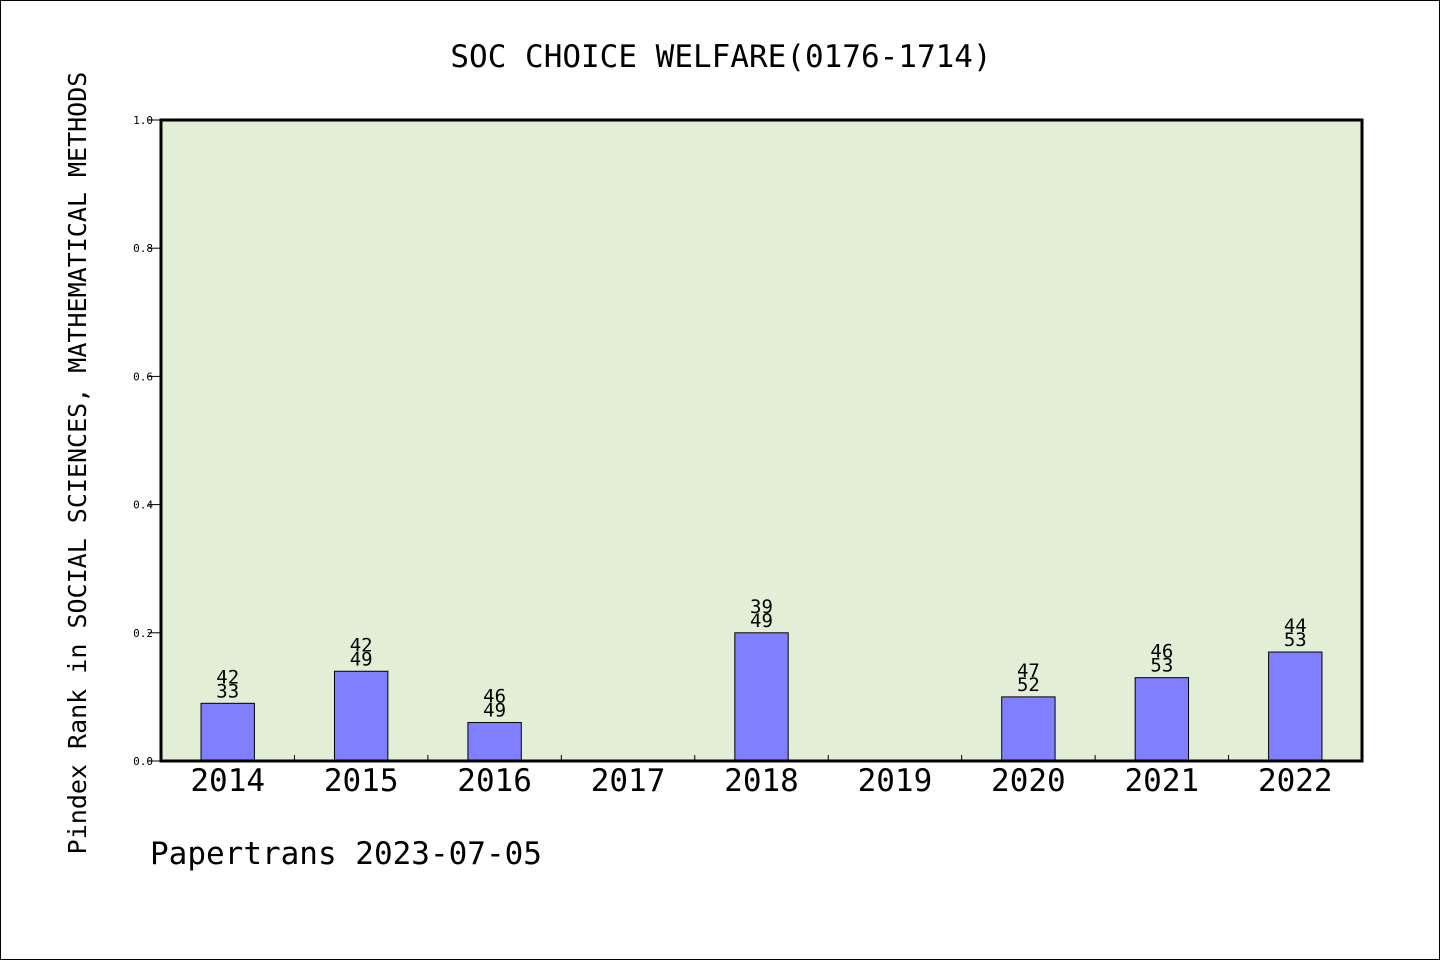  Describe the element at coordinates (494, 697) in the screenshot. I see `bar-label-top-2016: 46` at that location.